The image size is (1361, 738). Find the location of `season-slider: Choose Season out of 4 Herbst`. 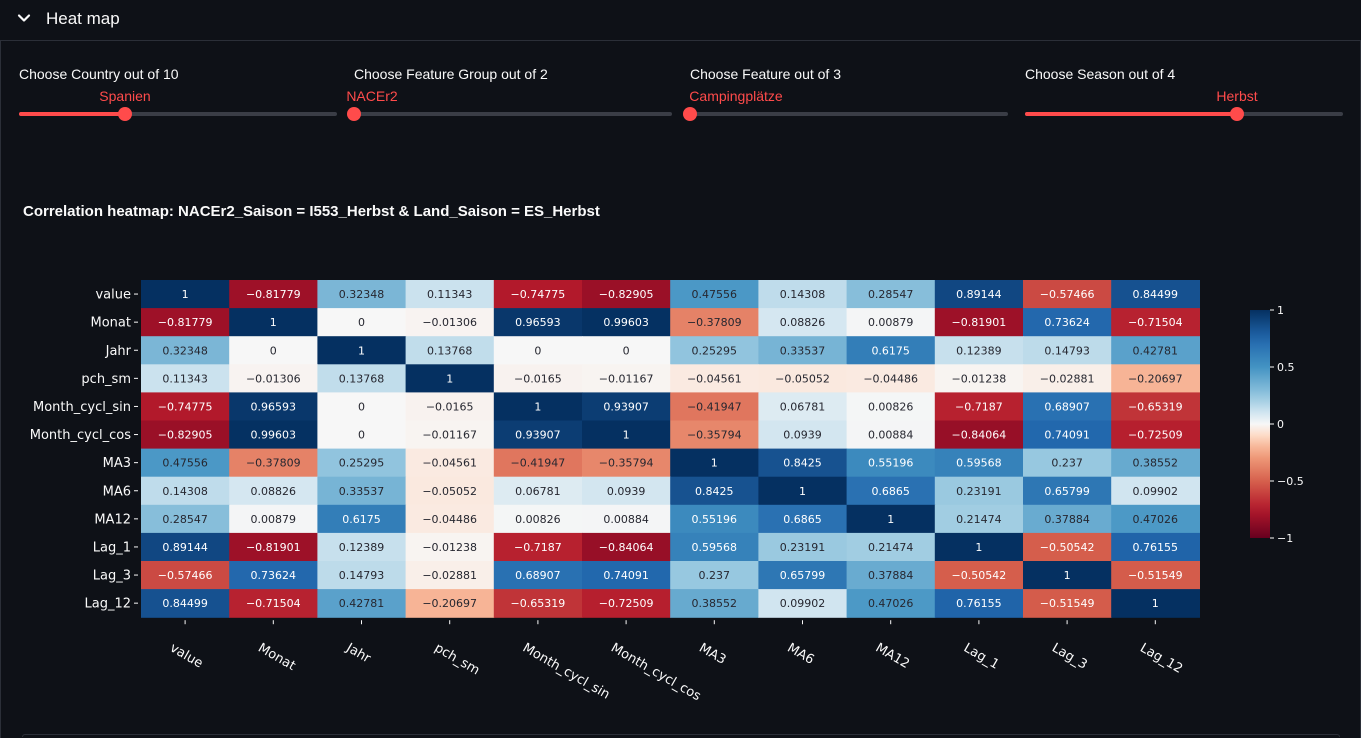

season-slider: Choose Season out of 4 Herbst is located at coordinates (1184, 94).